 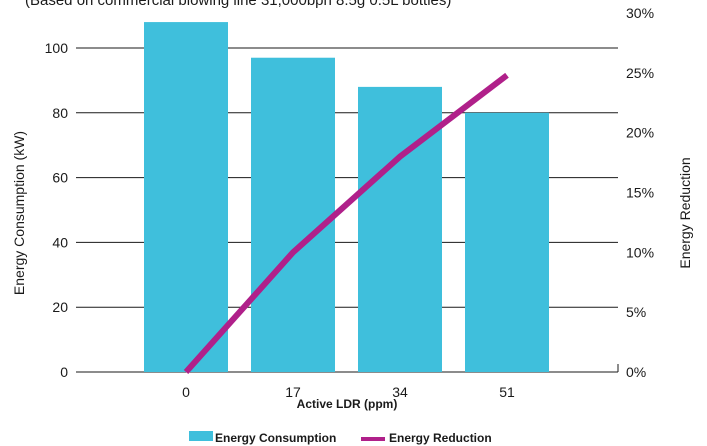 What do you see at coordinates (201, 436) in the screenshot?
I see `legend-swatch-consumption` at bounding box center [201, 436].